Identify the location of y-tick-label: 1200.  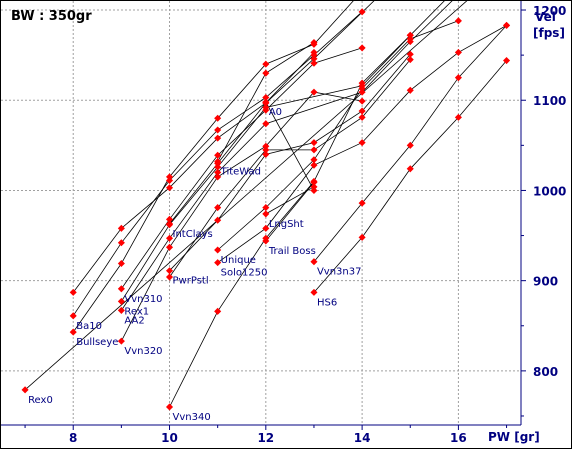
(549, 11).